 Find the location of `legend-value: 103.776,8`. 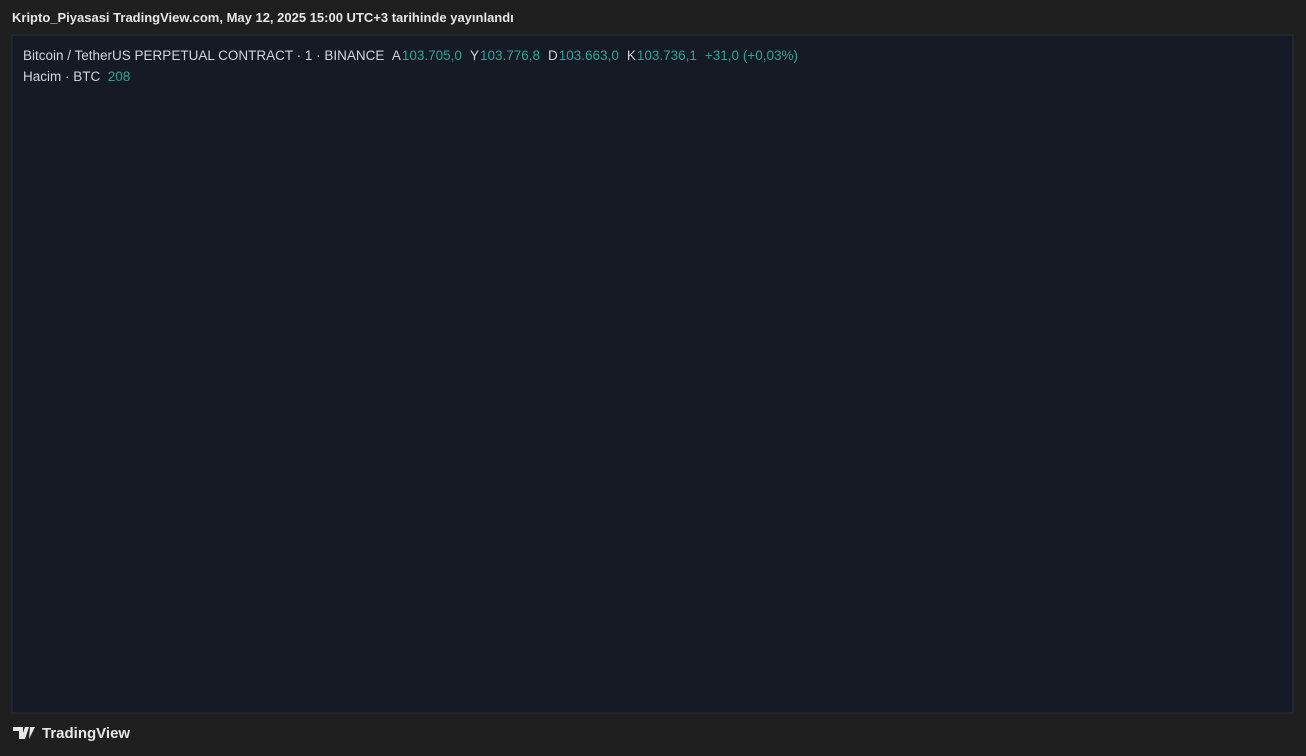

legend-value: 103.776,8 is located at coordinates (510, 55).